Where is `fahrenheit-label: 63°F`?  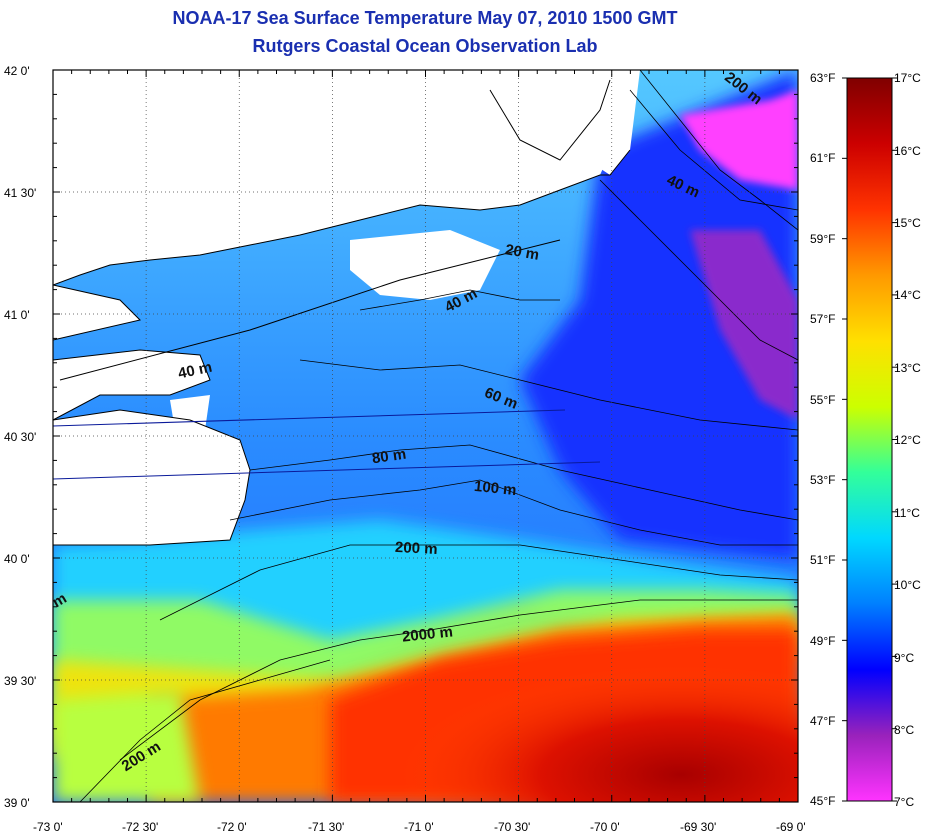 fahrenheit-label: 63°F is located at coordinates (823, 78).